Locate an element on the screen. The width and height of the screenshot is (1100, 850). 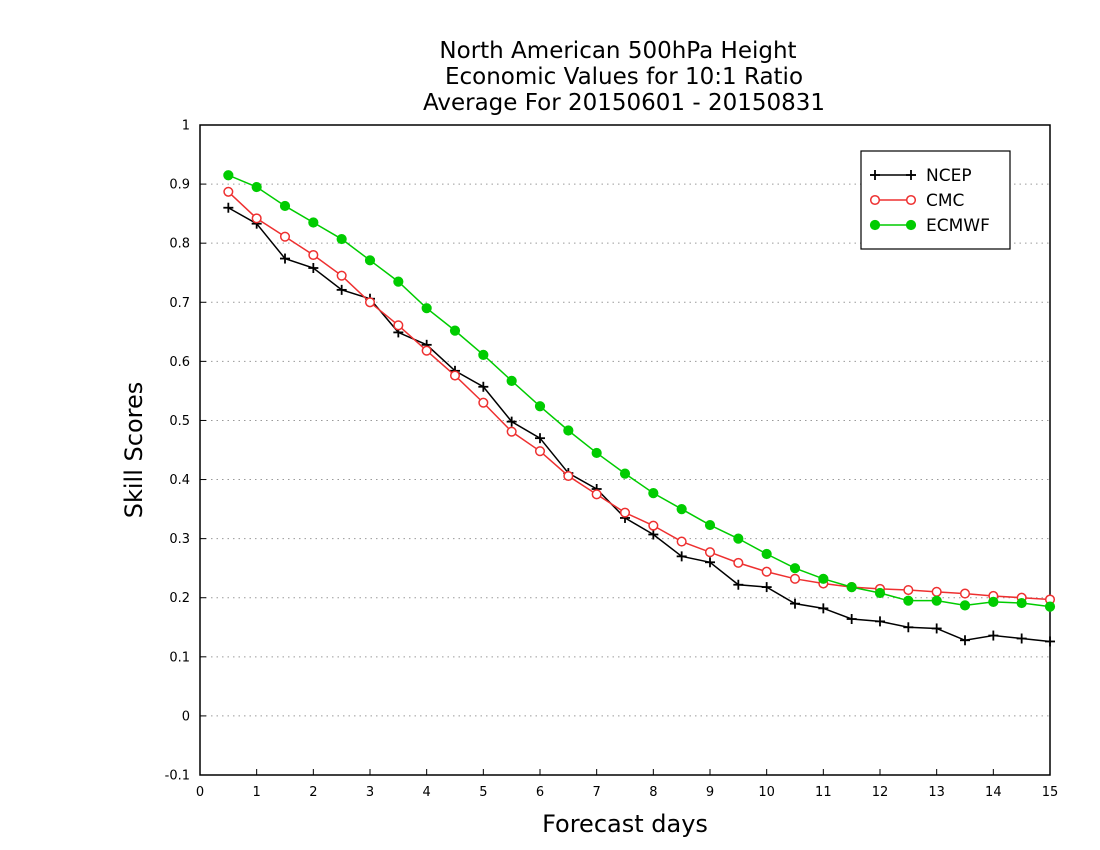
y-tick-label: 0.5 is located at coordinates (179, 421).